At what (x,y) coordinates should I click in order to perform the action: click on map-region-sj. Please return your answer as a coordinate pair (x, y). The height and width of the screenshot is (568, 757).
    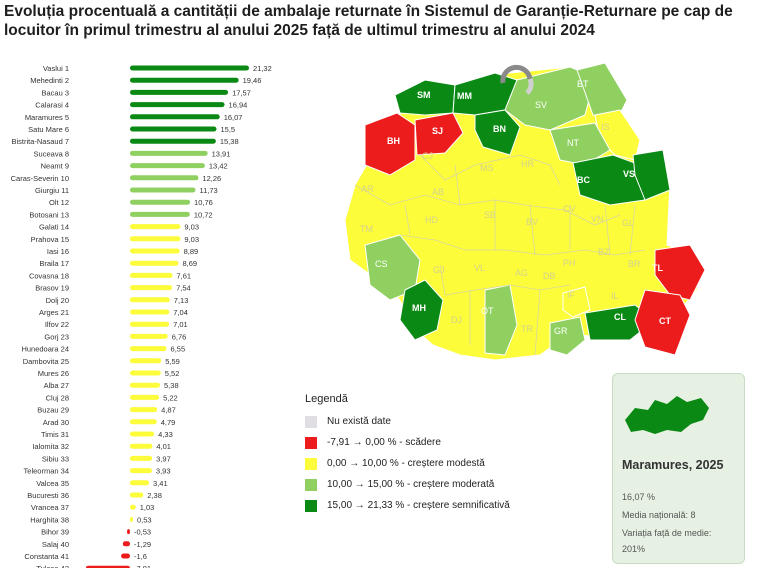
    Looking at the image, I should click on (439, 134).